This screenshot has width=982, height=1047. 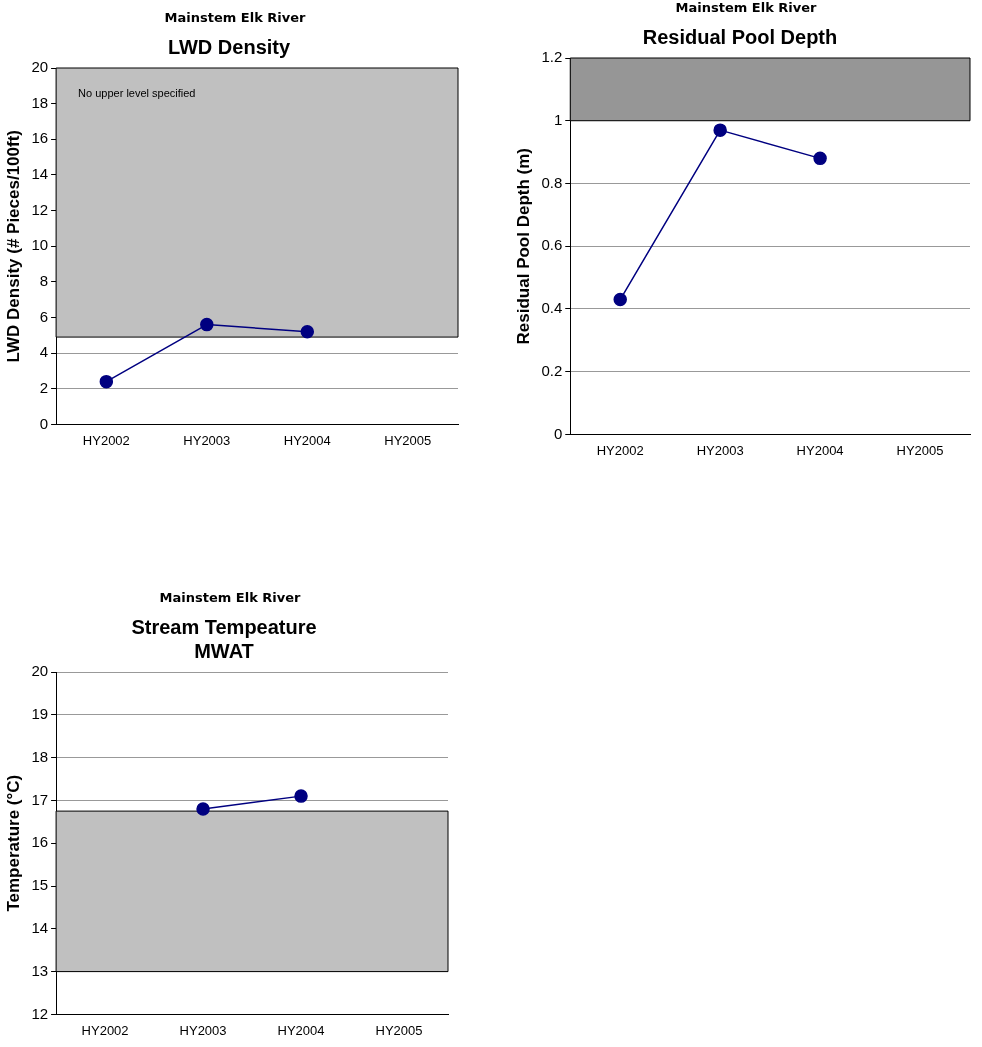 What do you see at coordinates (40, 713) in the screenshot?
I see `y-tick-label: 19` at bounding box center [40, 713].